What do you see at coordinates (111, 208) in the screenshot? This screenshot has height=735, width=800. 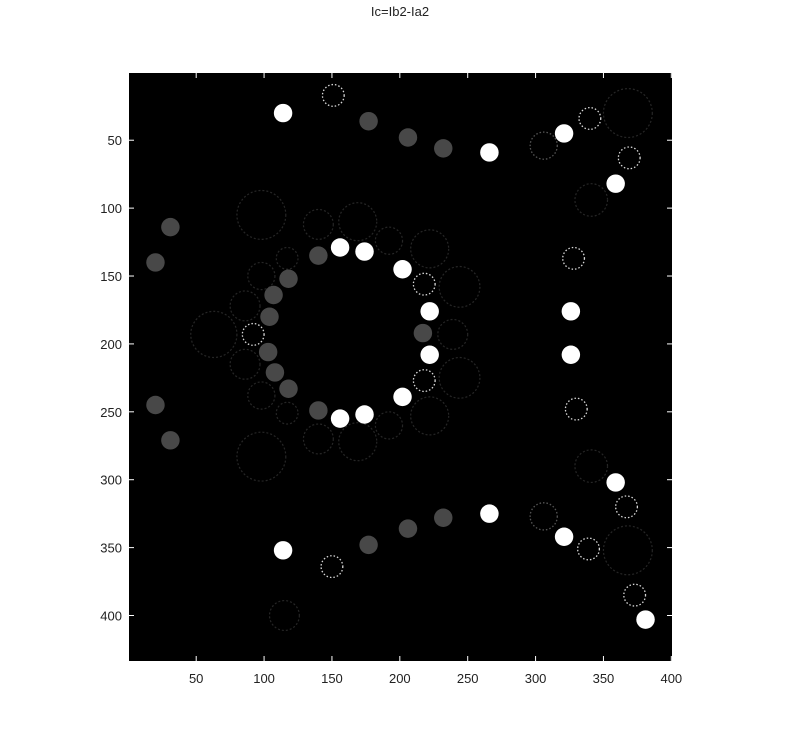 I see `y-tick-label-1: 100` at bounding box center [111, 208].